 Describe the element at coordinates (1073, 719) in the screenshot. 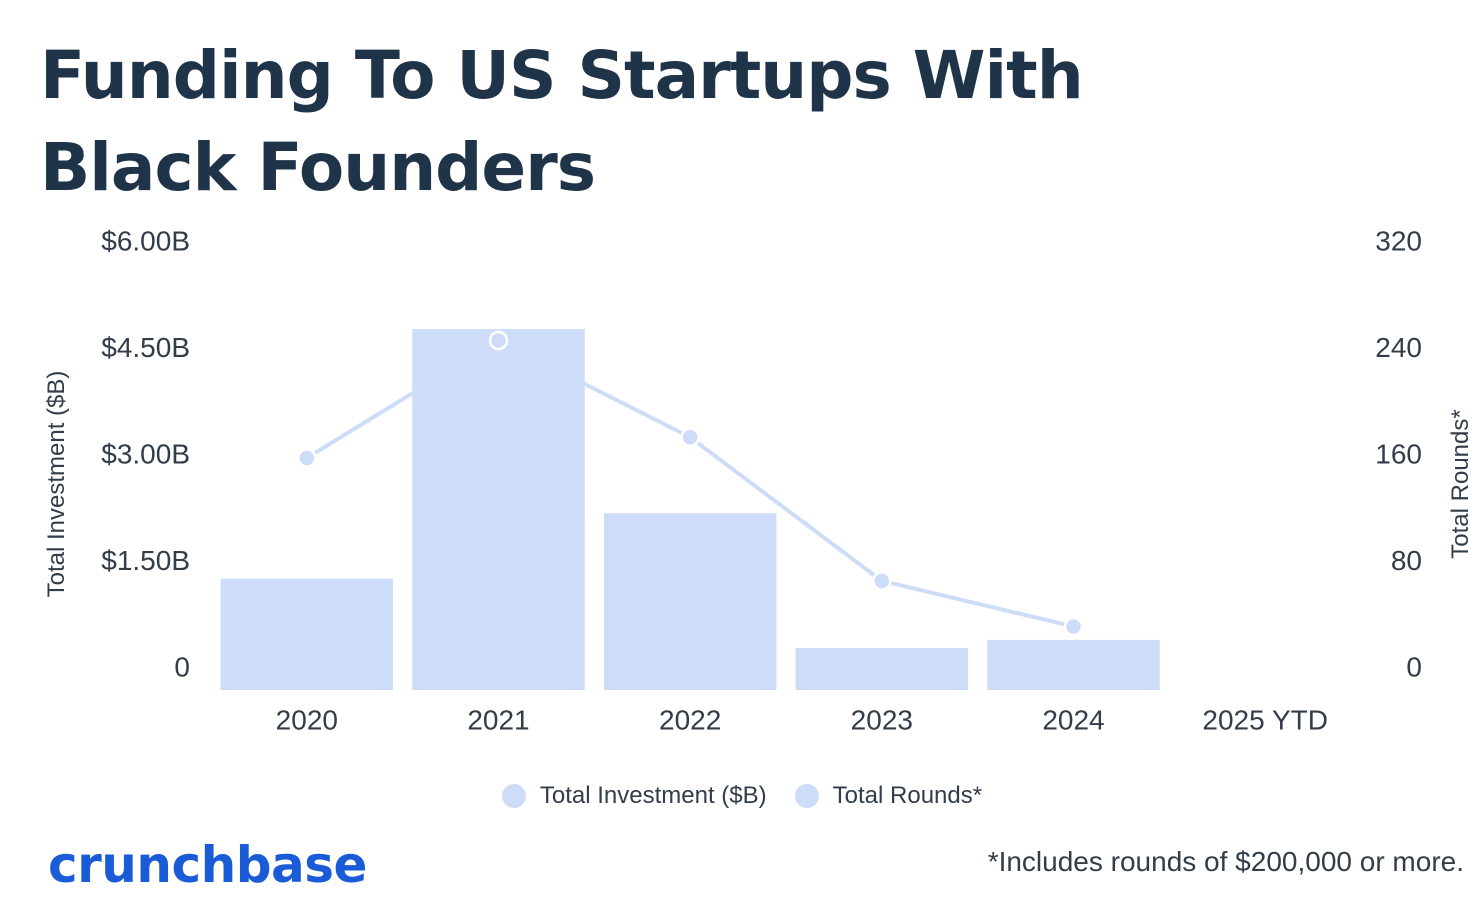

I see `x-tick-label: 2024` at that location.